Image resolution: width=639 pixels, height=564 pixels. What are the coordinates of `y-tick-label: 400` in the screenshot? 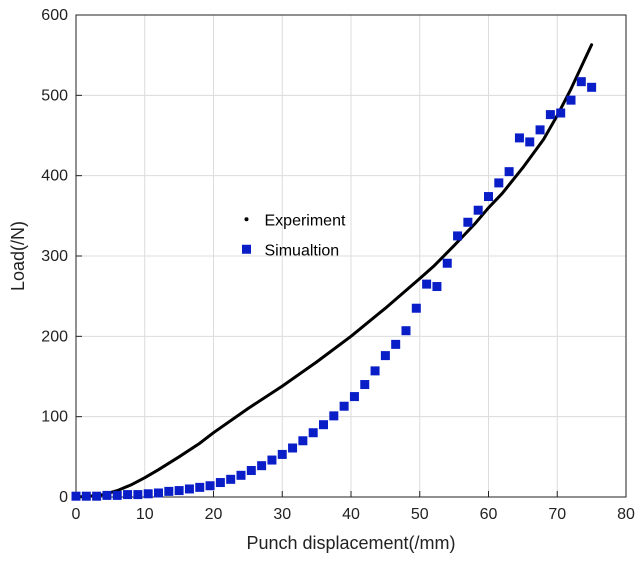 It's located at (54, 176).